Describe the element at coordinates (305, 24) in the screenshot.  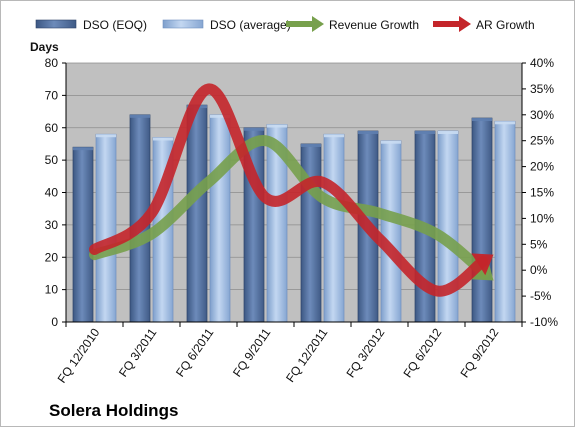
I see `legend-arrow-revenue-growth` at that location.